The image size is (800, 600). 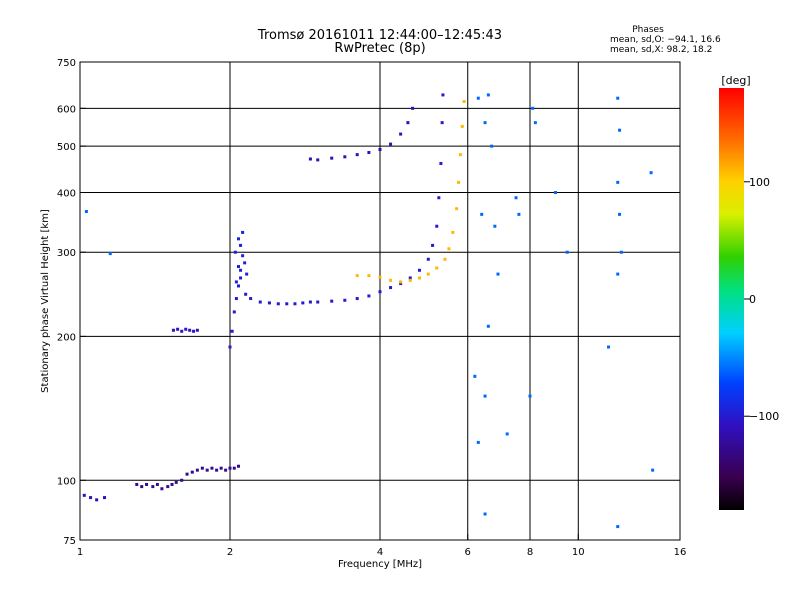 What do you see at coordinates (530, 552) in the screenshot?
I see `x-tick-label: 8` at bounding box center [530, 552].